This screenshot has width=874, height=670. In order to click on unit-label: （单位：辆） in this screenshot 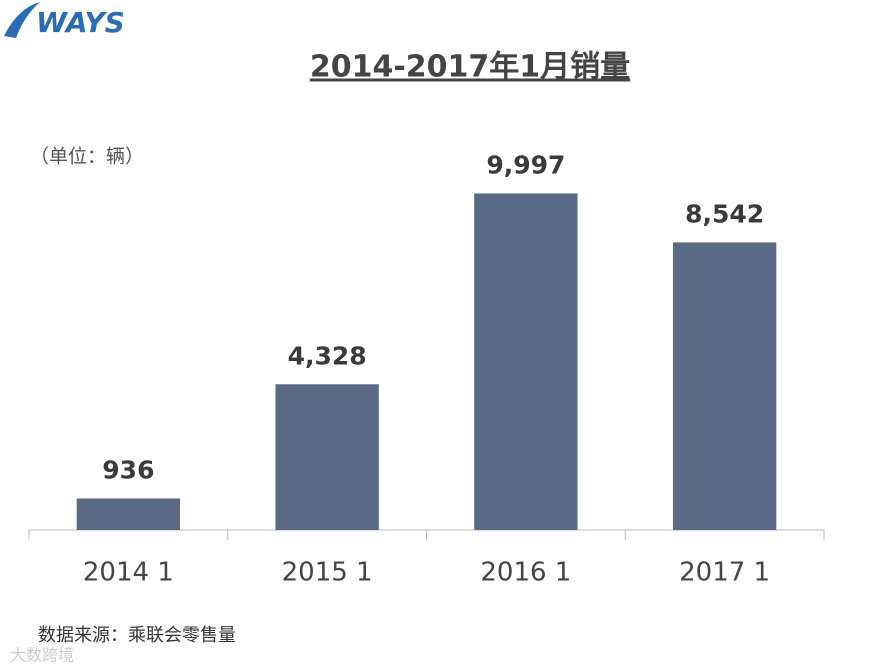, I will do `click(87, 157)`.